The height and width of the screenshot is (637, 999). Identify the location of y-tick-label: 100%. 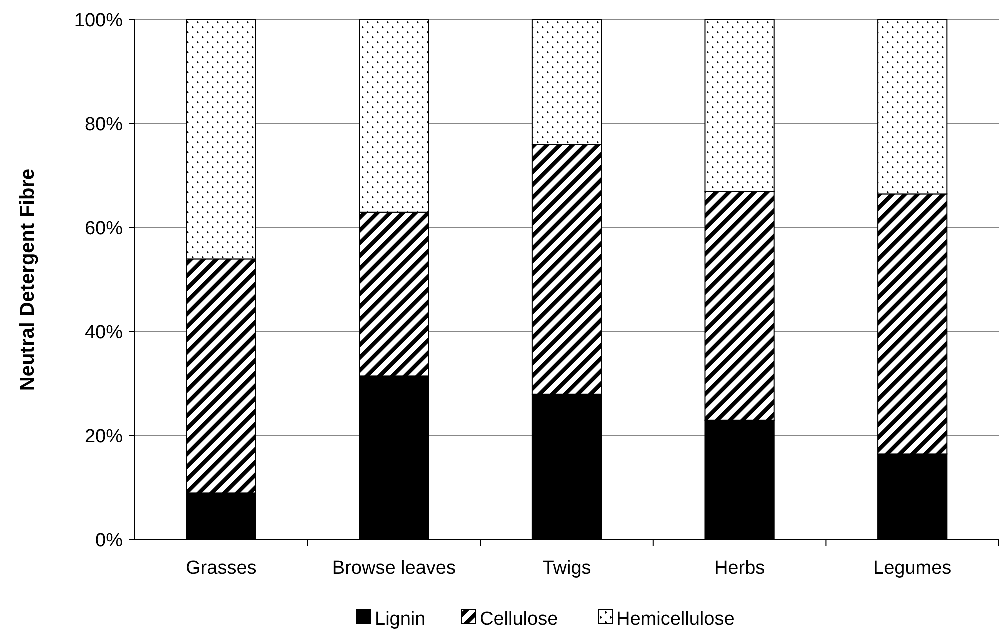
(99, 21).